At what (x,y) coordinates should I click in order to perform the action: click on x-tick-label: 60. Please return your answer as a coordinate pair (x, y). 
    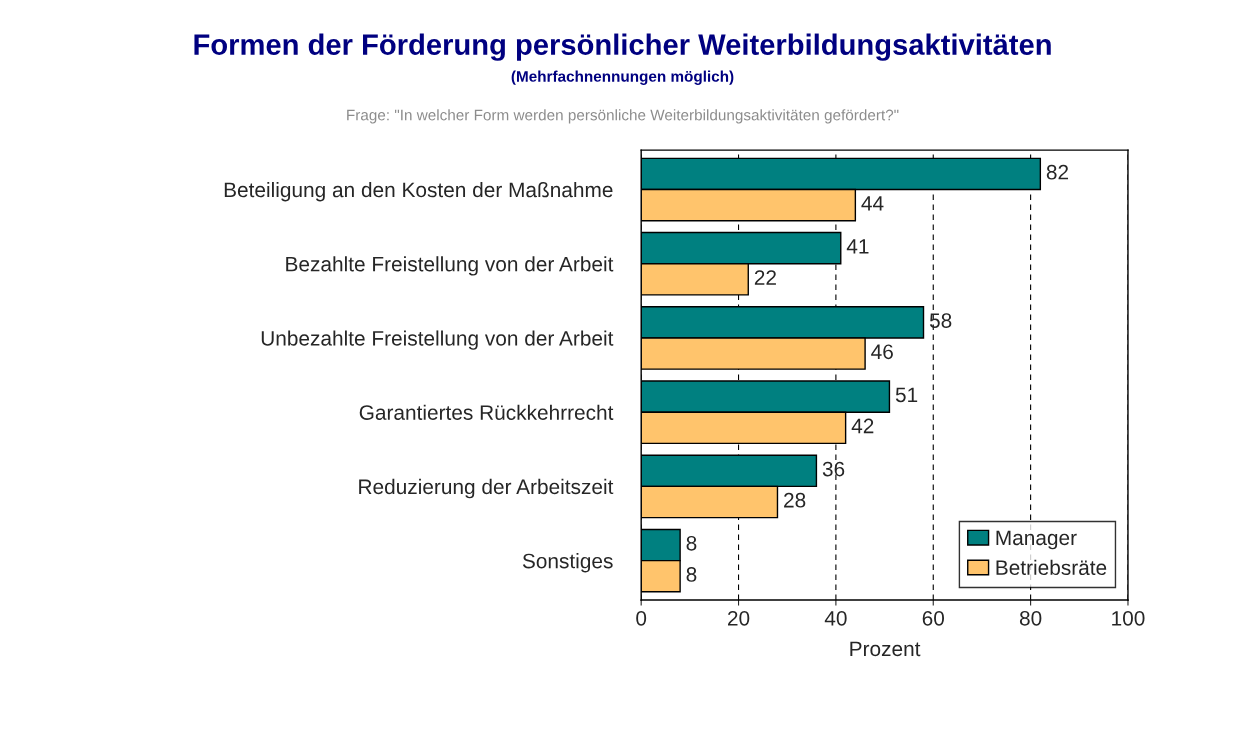
    Looking at the image, I should click on (933, 618).